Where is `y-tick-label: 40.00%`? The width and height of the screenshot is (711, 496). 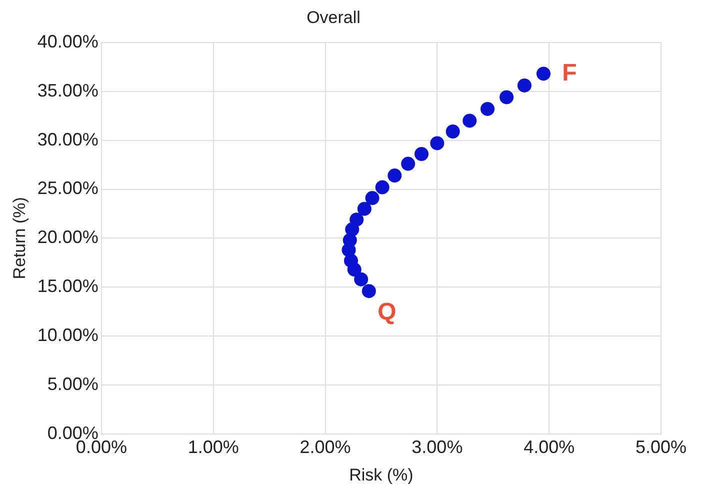 y-tick-label: 40.00% is located at coordinates (67, 41).